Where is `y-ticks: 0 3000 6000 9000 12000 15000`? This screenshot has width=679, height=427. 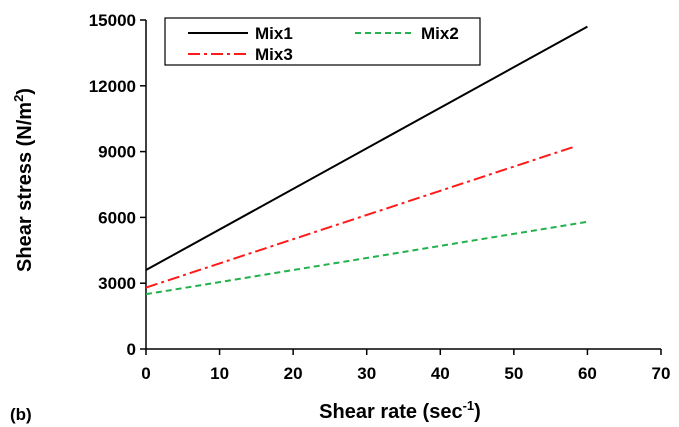 y-ticks: 0 3000 6000 9000 12000 15000 is located at coordinates (117, 185).